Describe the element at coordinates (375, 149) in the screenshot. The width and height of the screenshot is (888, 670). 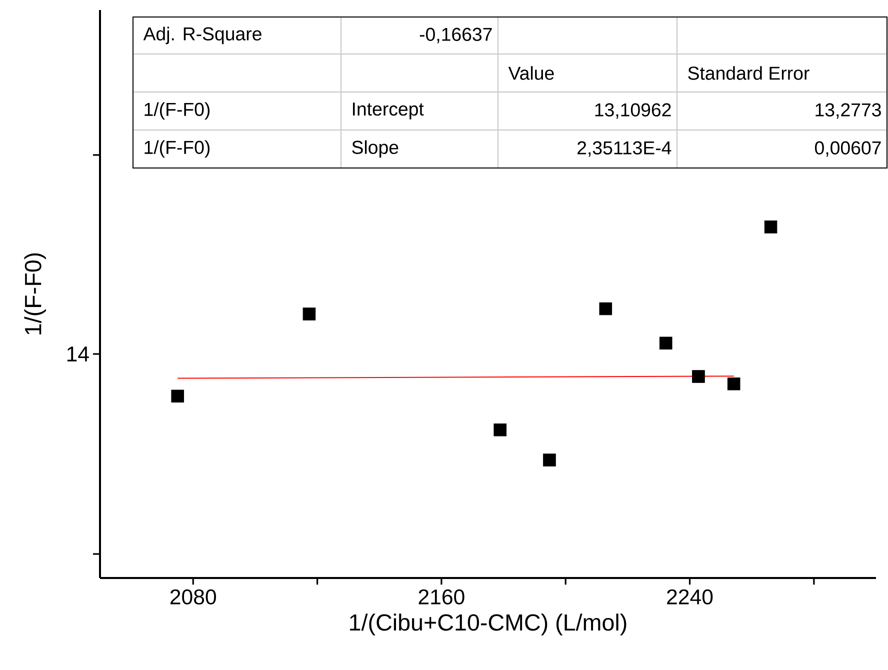
I see `text: Slope` at that location.